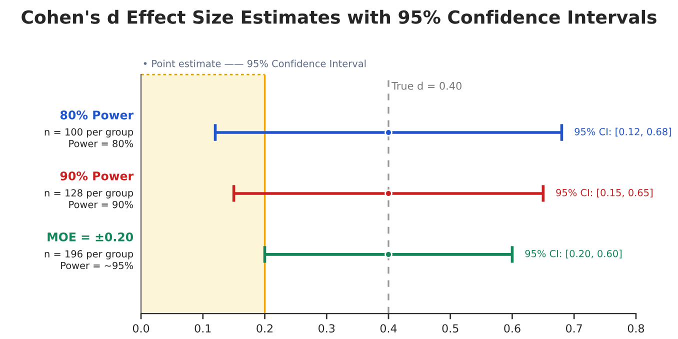  What do you see at coordinates (326, 328) in the screenshot?
I see `x-tick-label: 0.3` at bounding box center [326, 328].